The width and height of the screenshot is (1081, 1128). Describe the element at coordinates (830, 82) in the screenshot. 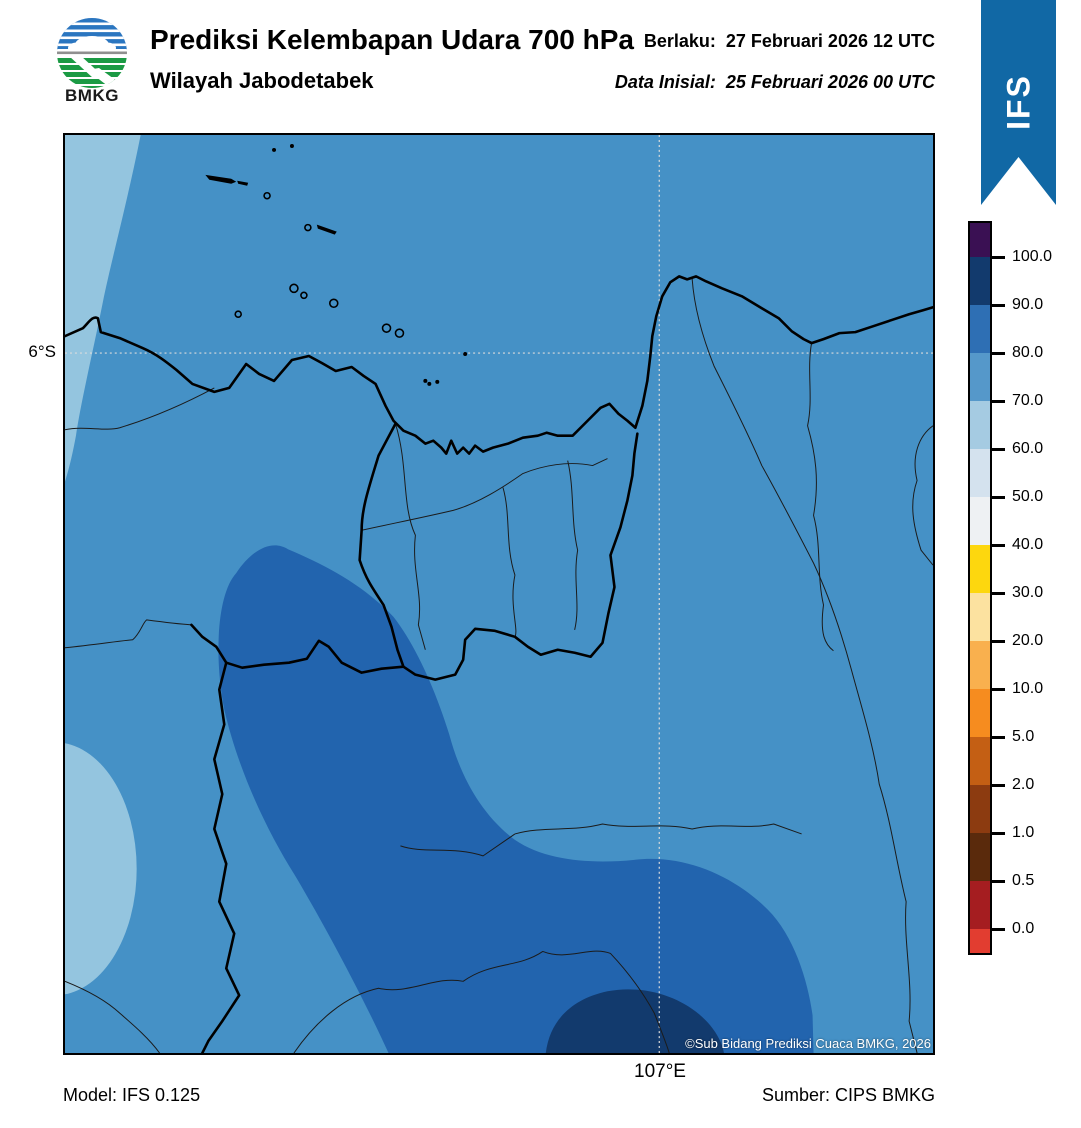

I see `initial-time-value: 25 Februari 2026 00 UTC` at that location.